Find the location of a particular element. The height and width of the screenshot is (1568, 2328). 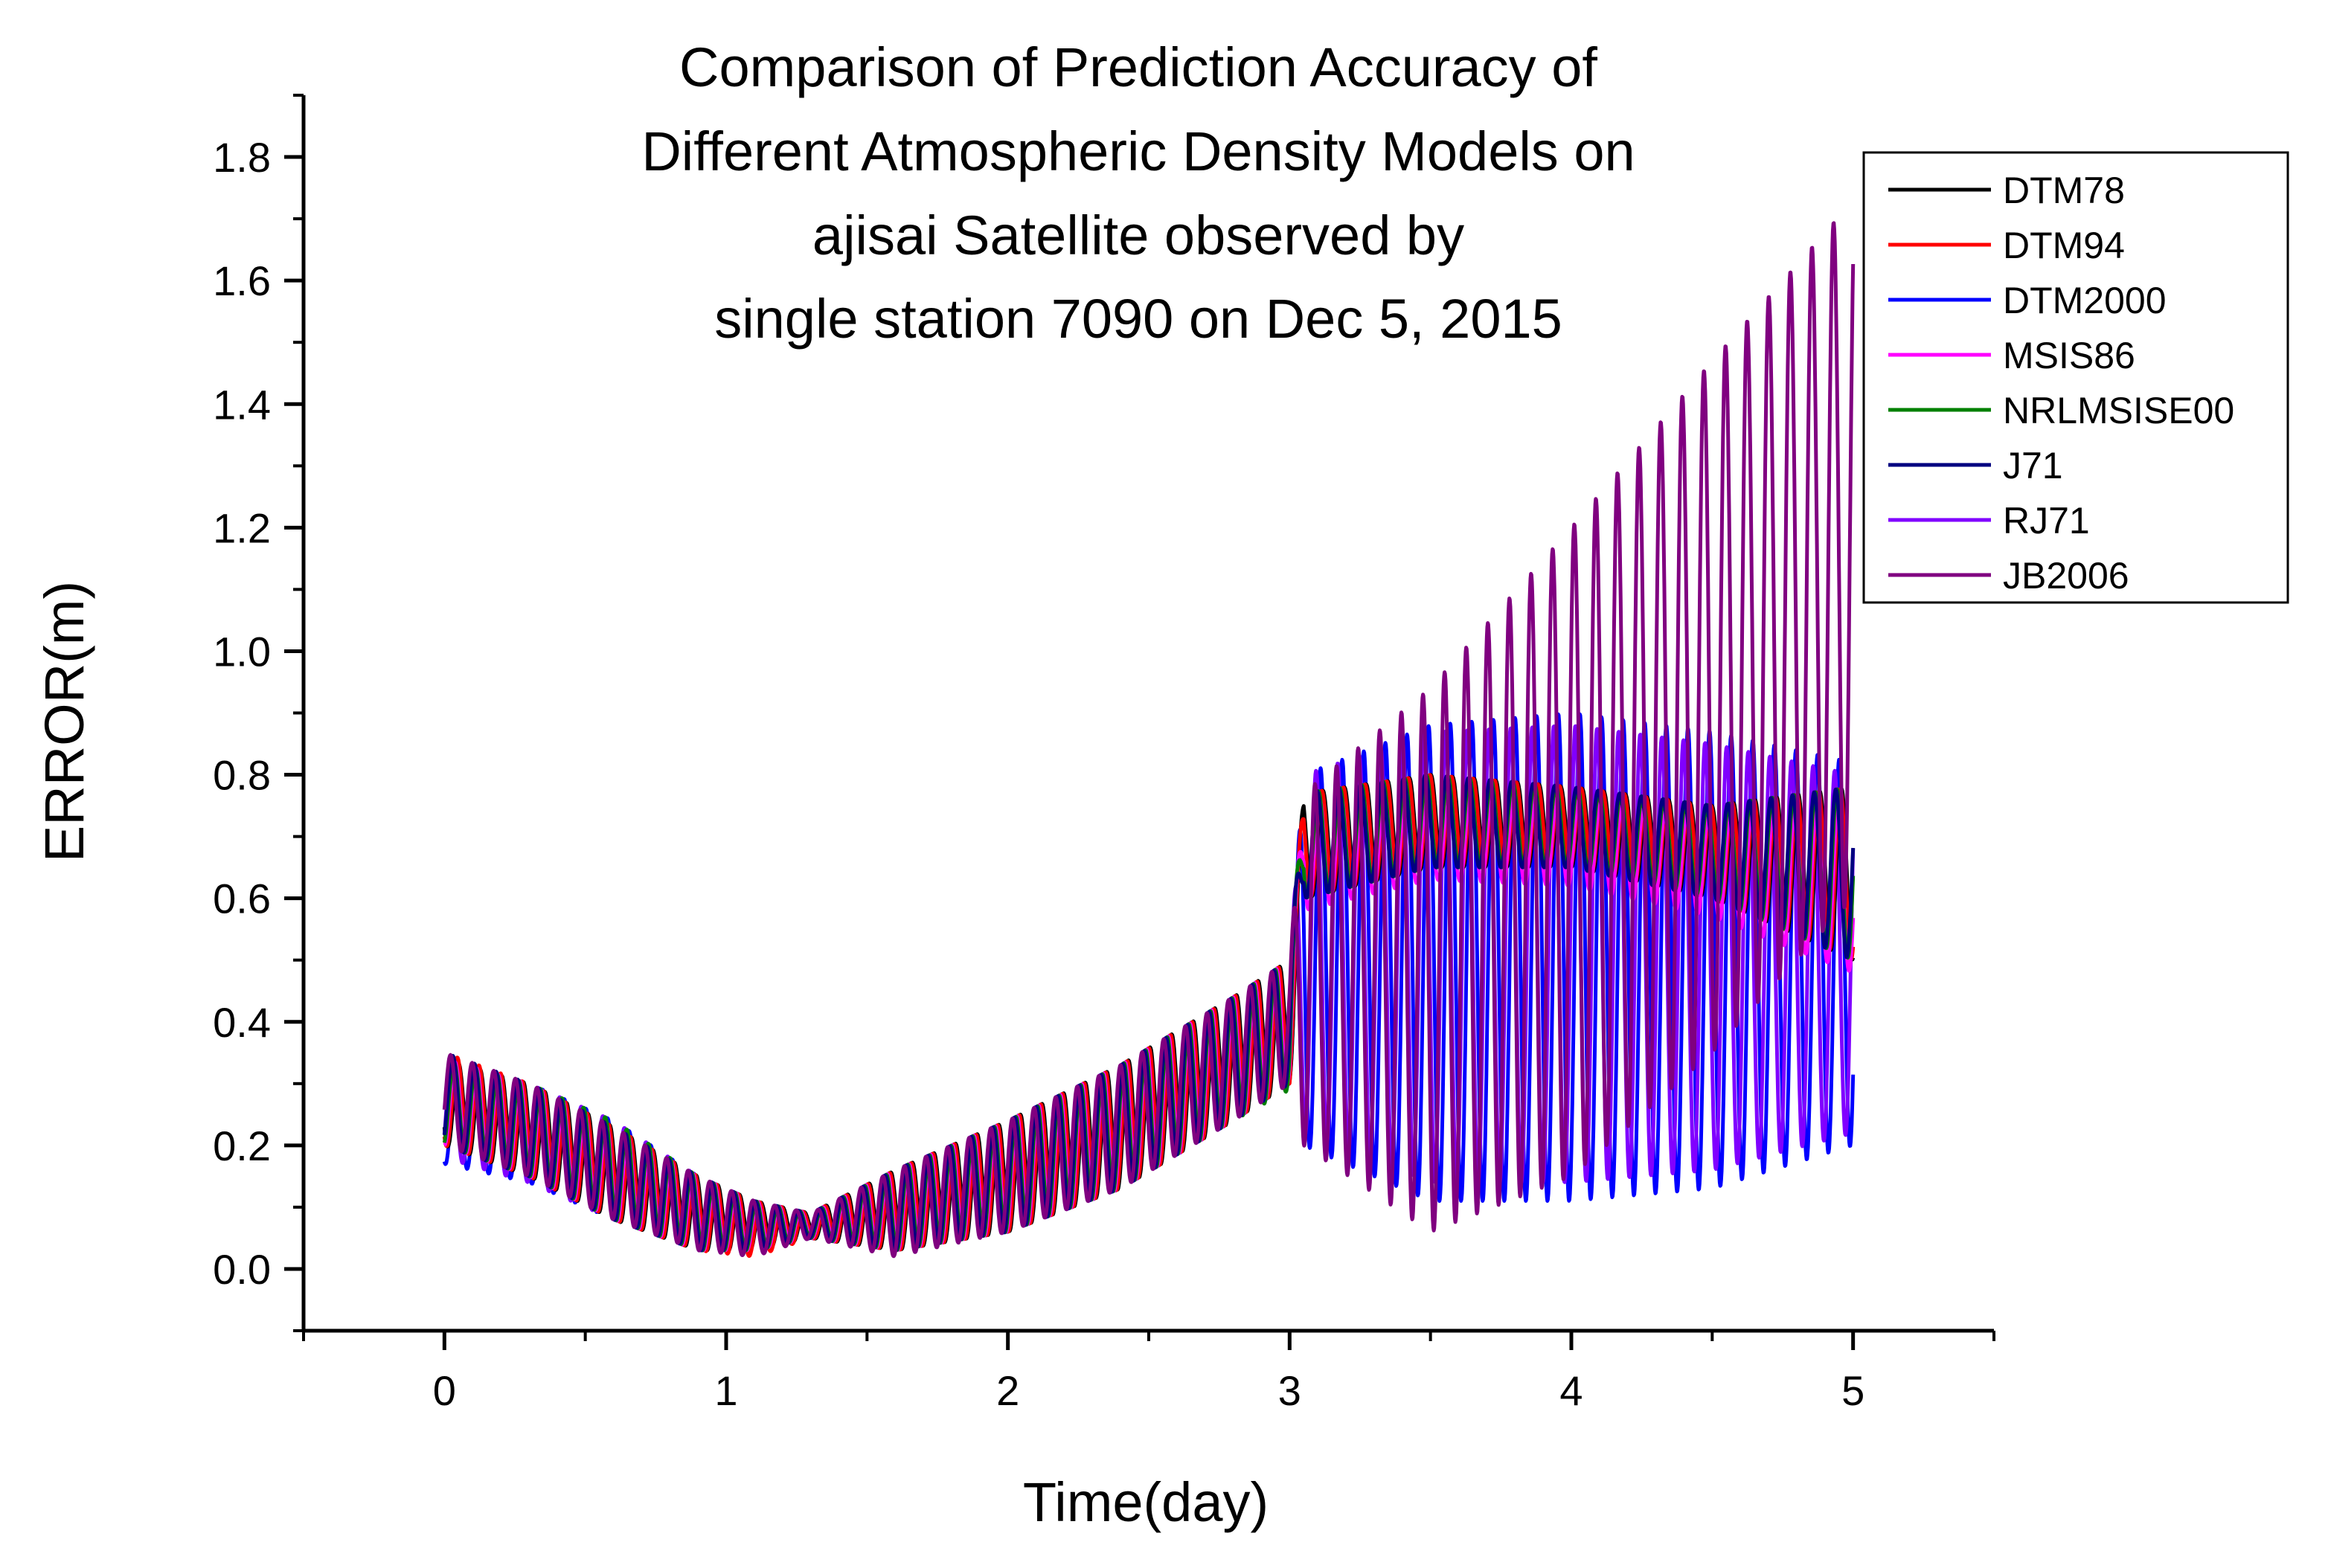

x-tick-label: 5 is located at coordinates (1852, 1390).